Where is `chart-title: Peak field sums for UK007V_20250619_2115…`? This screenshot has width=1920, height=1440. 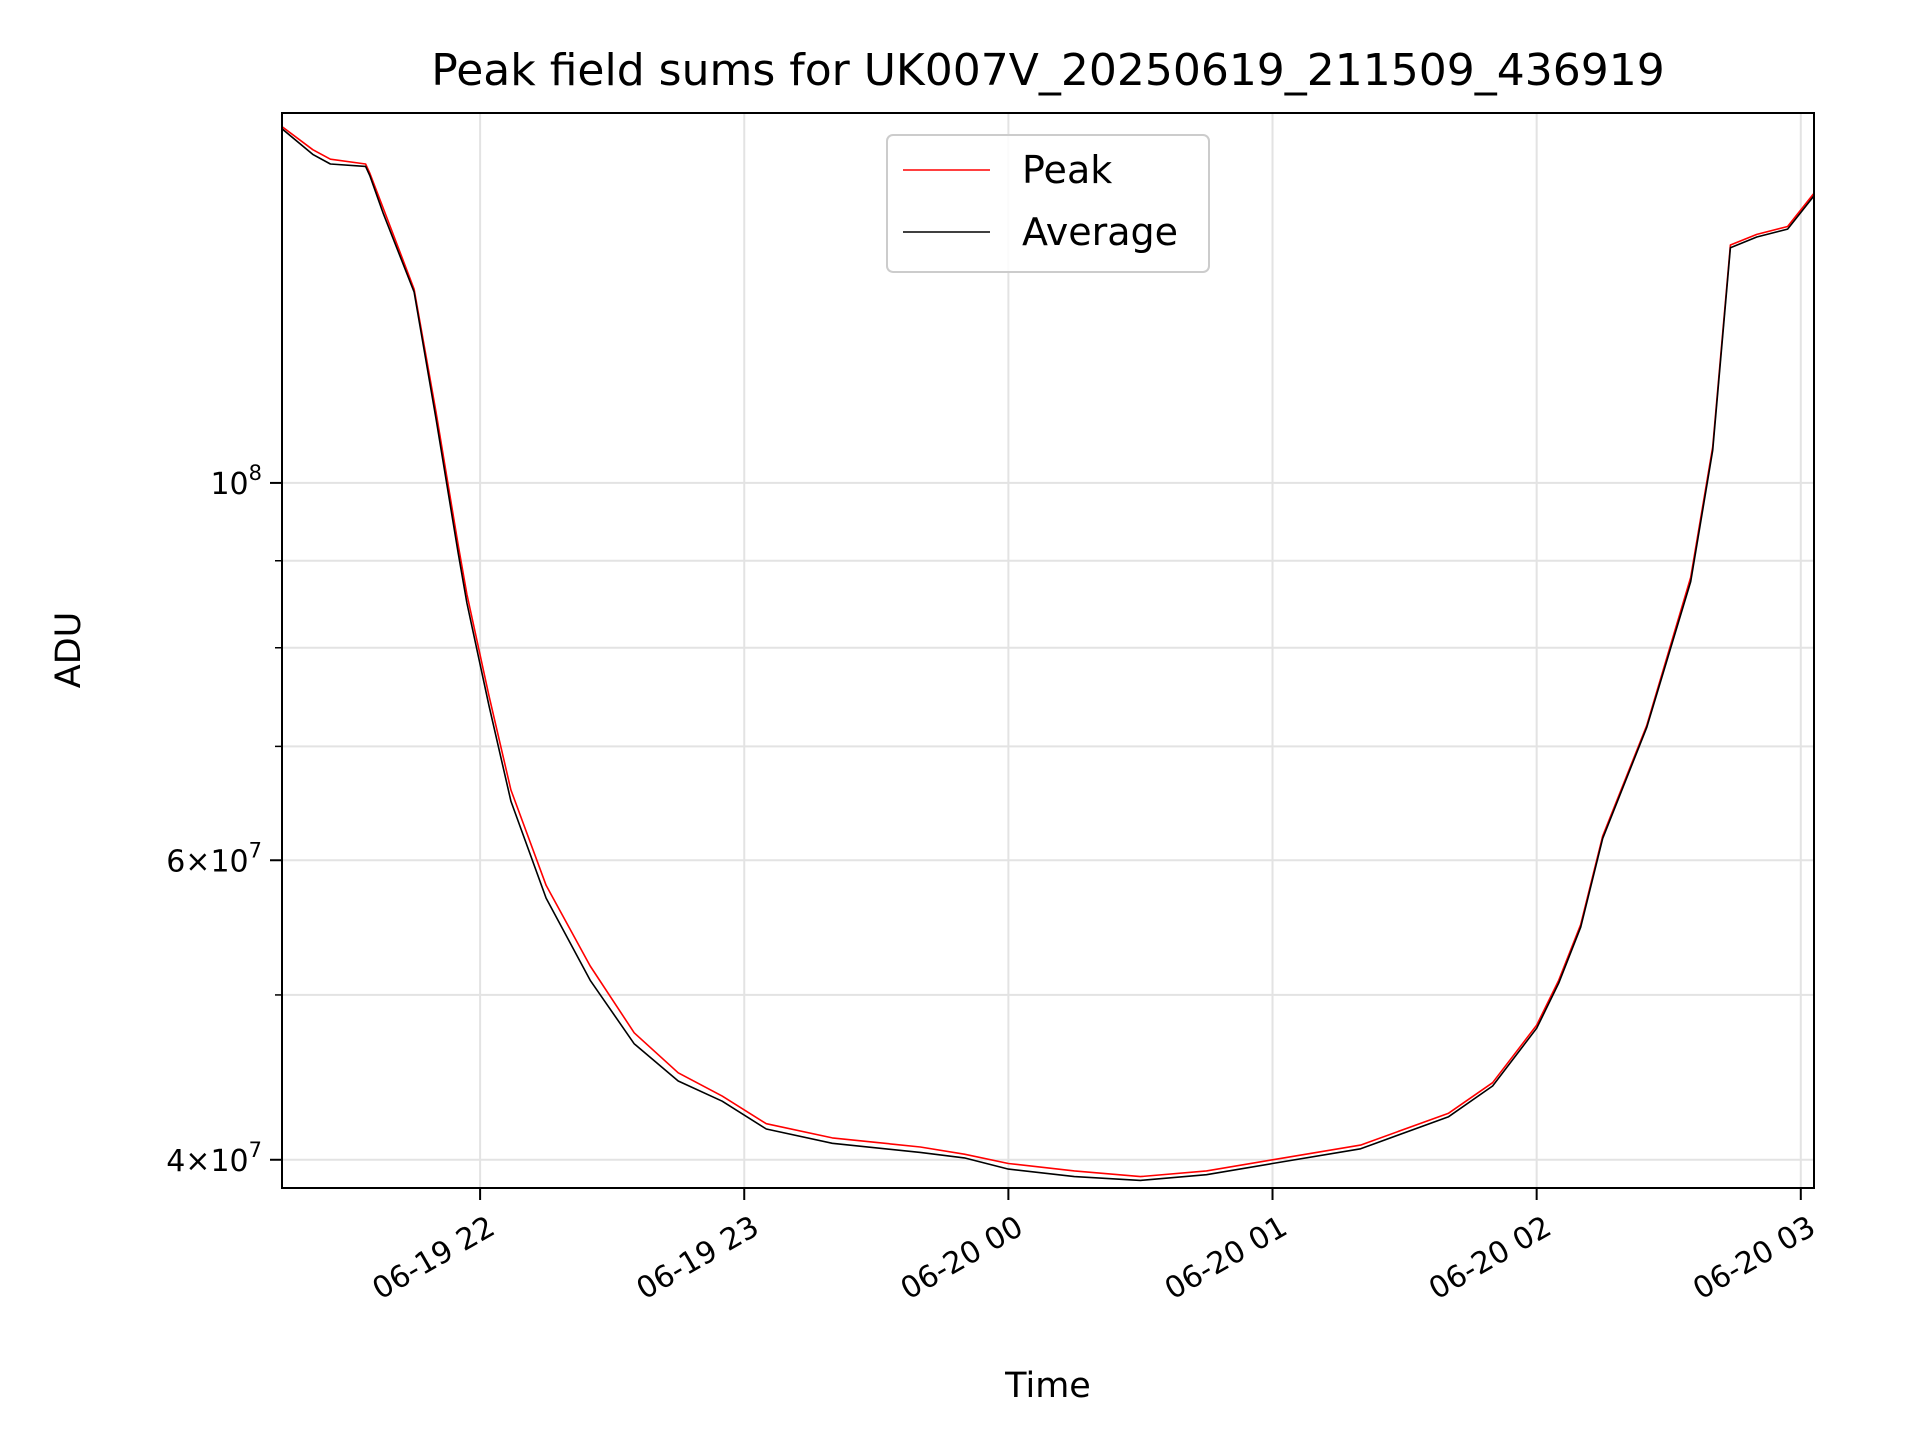
chart-title: Peak field sums for UK007V_20250619_2115… is located at coordinates (1047, 70).